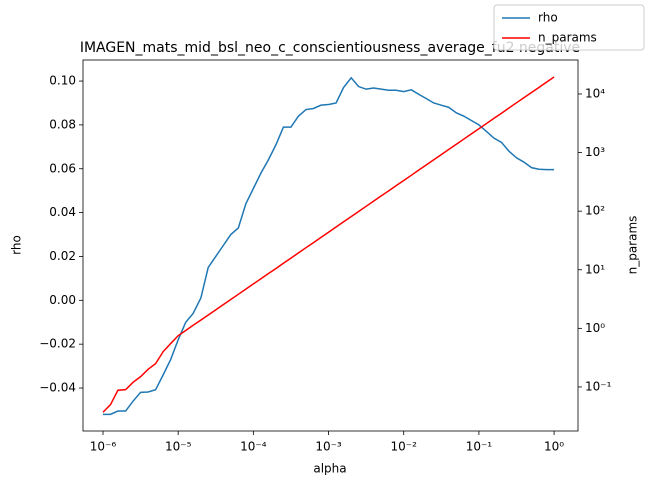 The height and width of the screenshot is (488, 649). Describe the element at coordinates (595, 211) in the screenshot. I see `y2-tick-label: 10²` at that location.